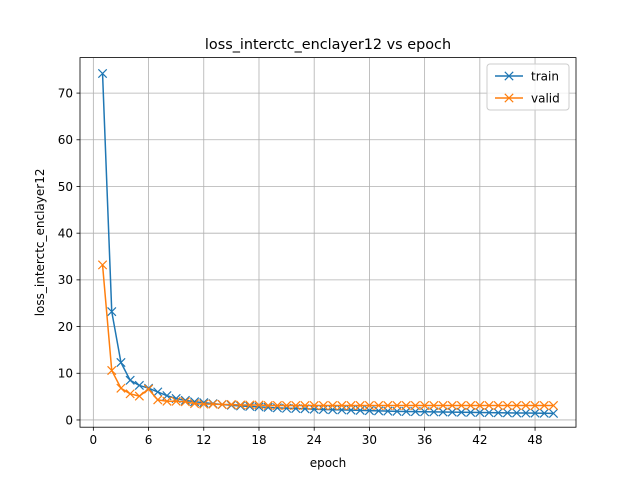 This screenshot has height=480, width=640. What do you see at coordinates (69, 420) in the screenshot?
I see `y-tick-label: 0` at bounding box center [69, 420].